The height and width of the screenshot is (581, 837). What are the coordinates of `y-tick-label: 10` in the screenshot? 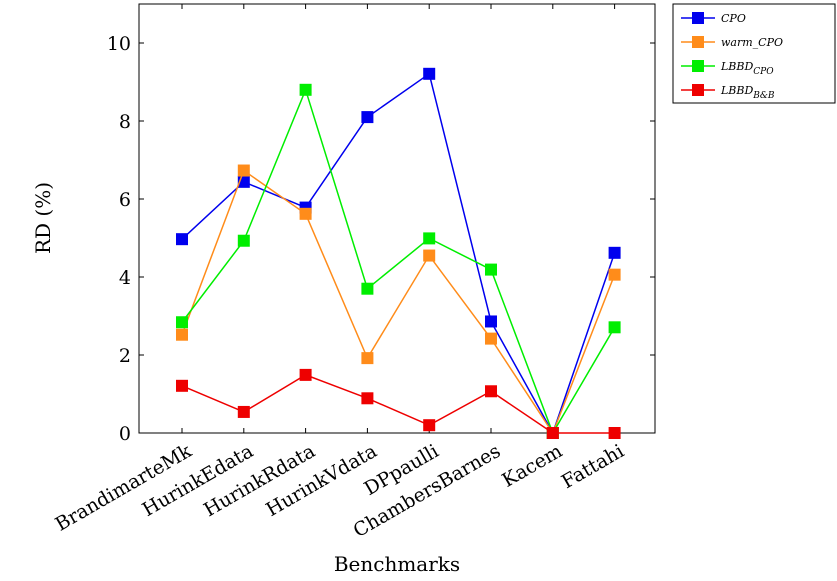 It's located at (119, 44).